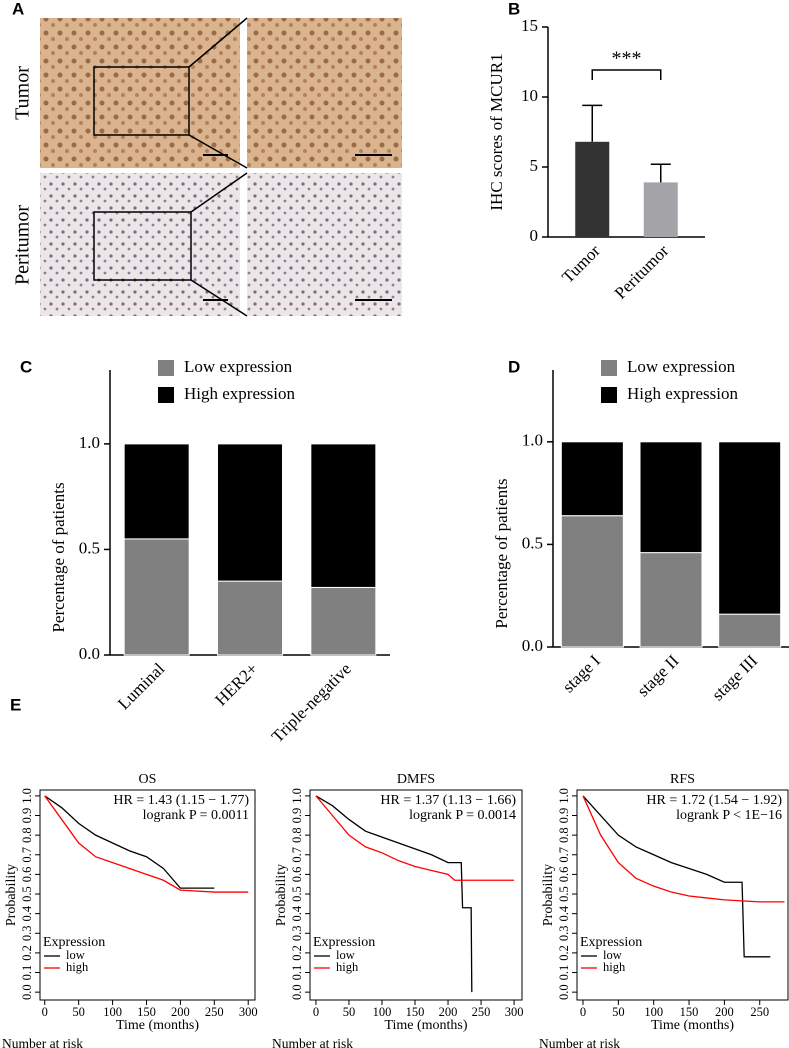 The image size is (789, 1048). I want to click on y-tick-label: 15, so click(529, 25).